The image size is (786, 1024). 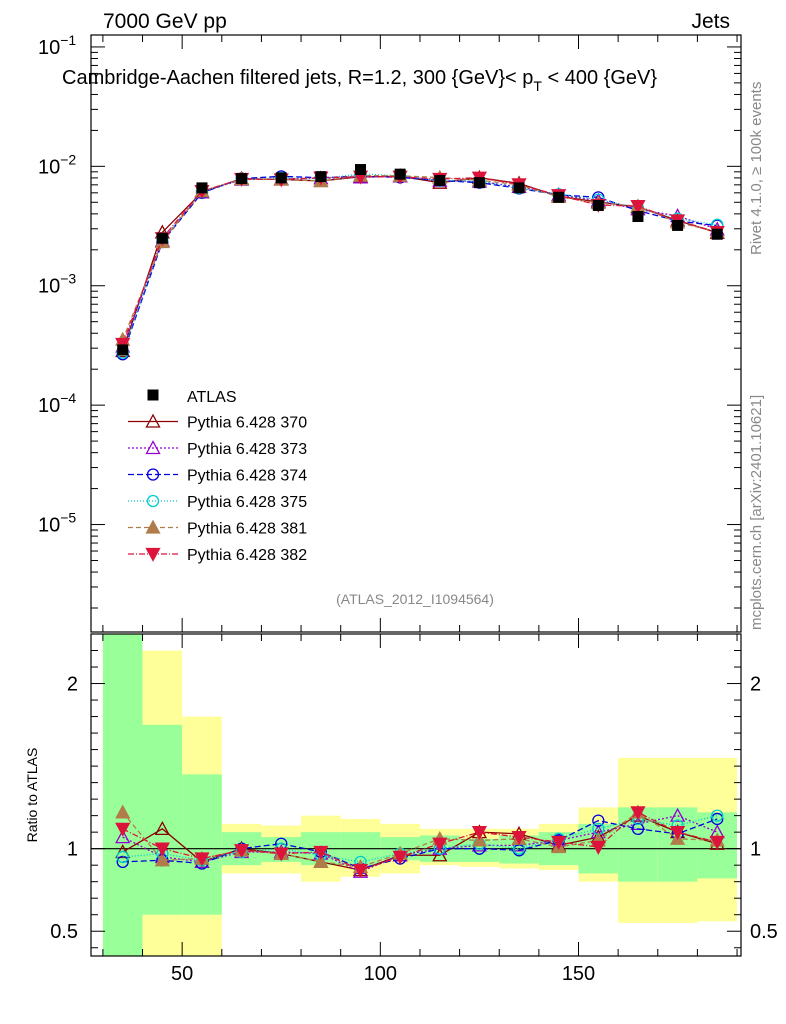 I want to click on legend-label-reference: ATLAS, so click(x=212, y=397).